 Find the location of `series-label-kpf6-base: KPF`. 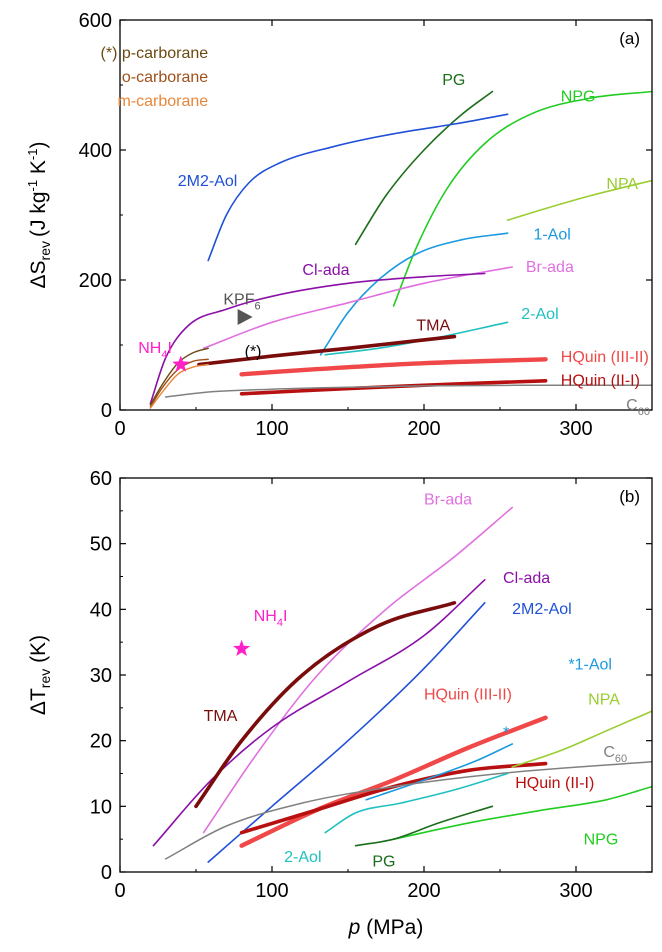

series-label-kpf6-base: KPF is located at coordinates (238, 300).